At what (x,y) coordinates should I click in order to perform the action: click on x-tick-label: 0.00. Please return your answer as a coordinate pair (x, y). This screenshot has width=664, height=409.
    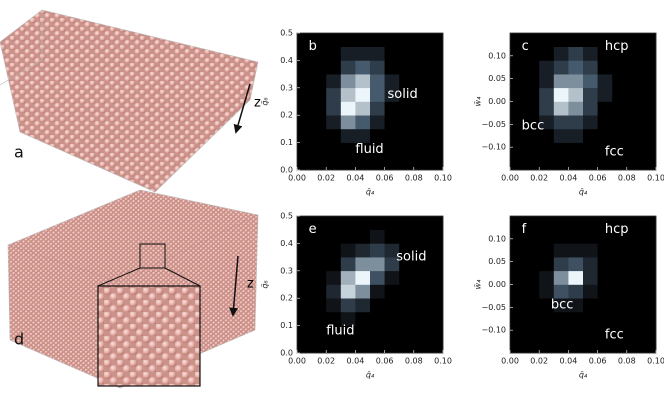
    Looking at the image, I should click on (297, 178).